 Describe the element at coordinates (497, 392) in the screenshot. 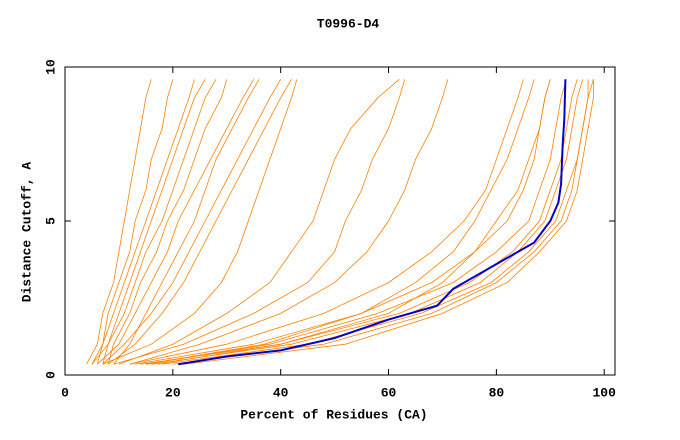

I see `x-tick-label: 80` at that location.